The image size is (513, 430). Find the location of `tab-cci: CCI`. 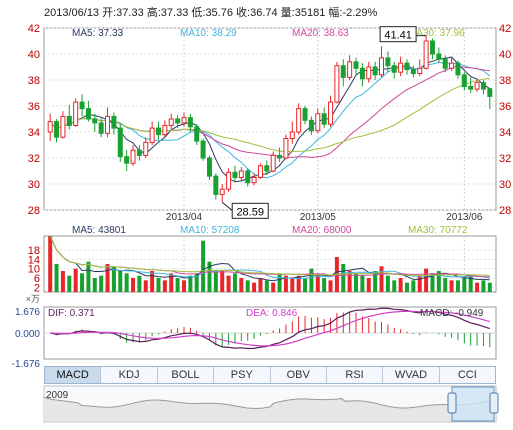

tab-cci: CCI is located at coordinates (467, 375).